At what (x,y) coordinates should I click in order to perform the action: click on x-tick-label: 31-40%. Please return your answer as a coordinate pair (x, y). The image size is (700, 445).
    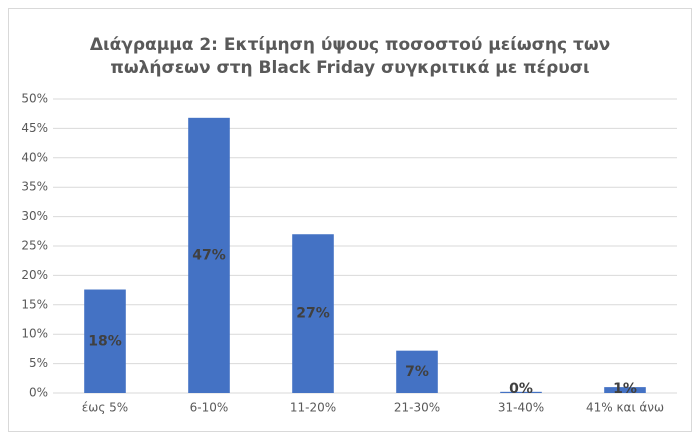
    Looking at the image, I should click on (521, 408).